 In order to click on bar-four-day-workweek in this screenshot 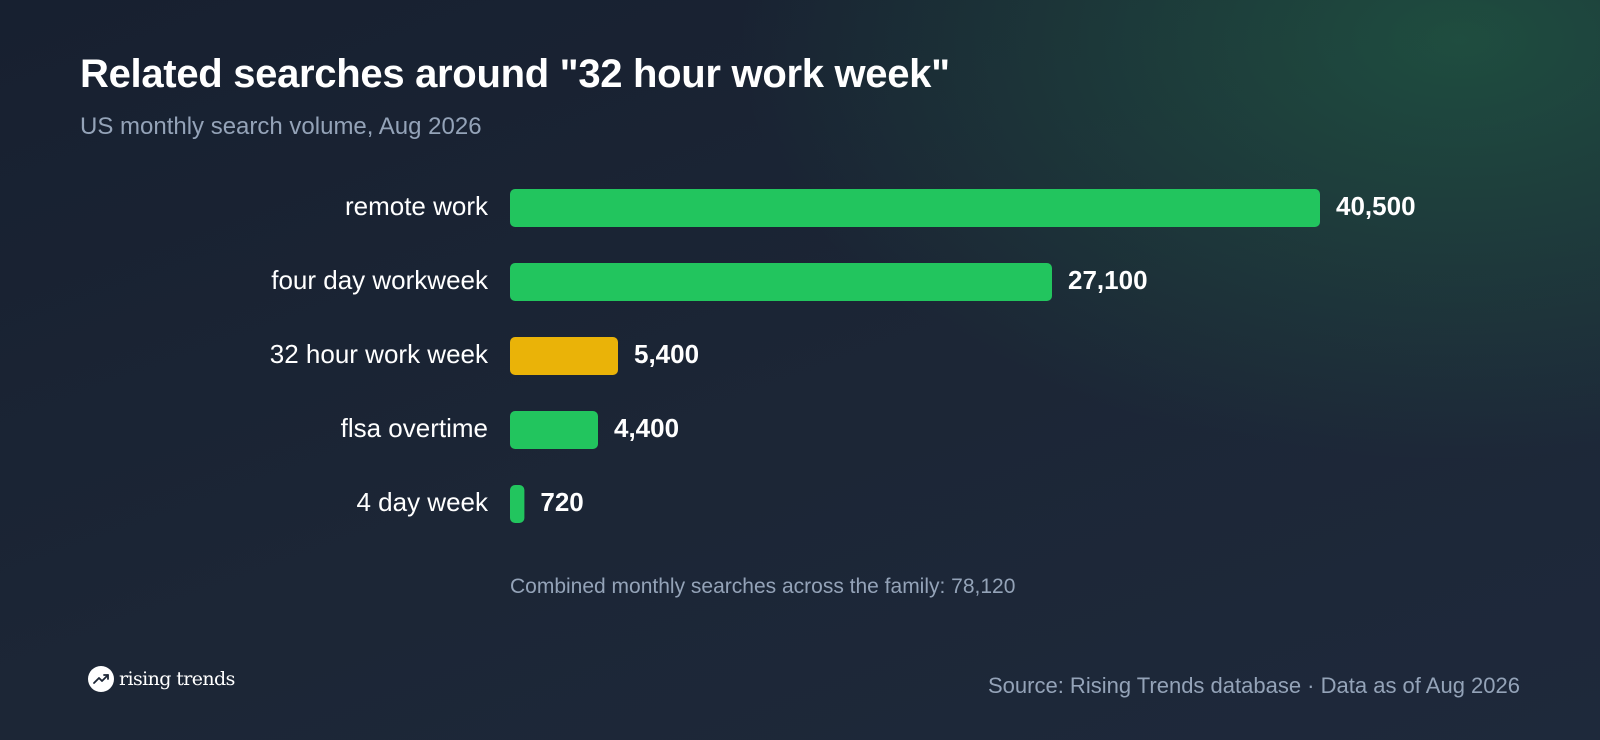, I will do `click(781, 282)`.